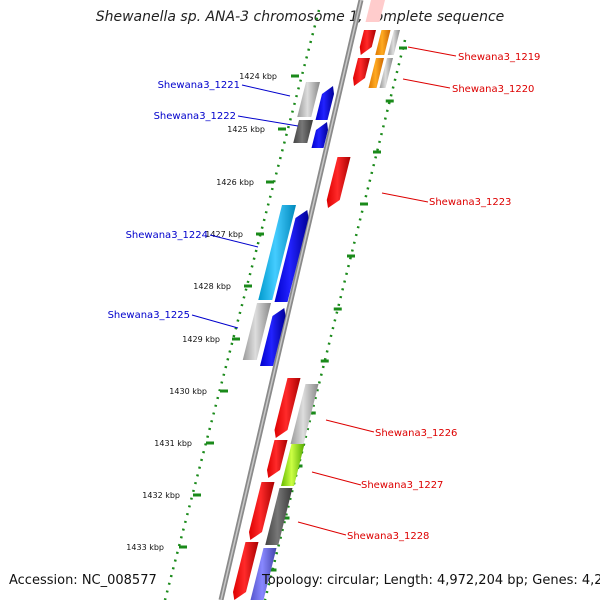  What do you see at coordinates (303, 131) in the screenshot?
I see `gene-block-shewana3-1222-dark` at bounding box center [303, 131].